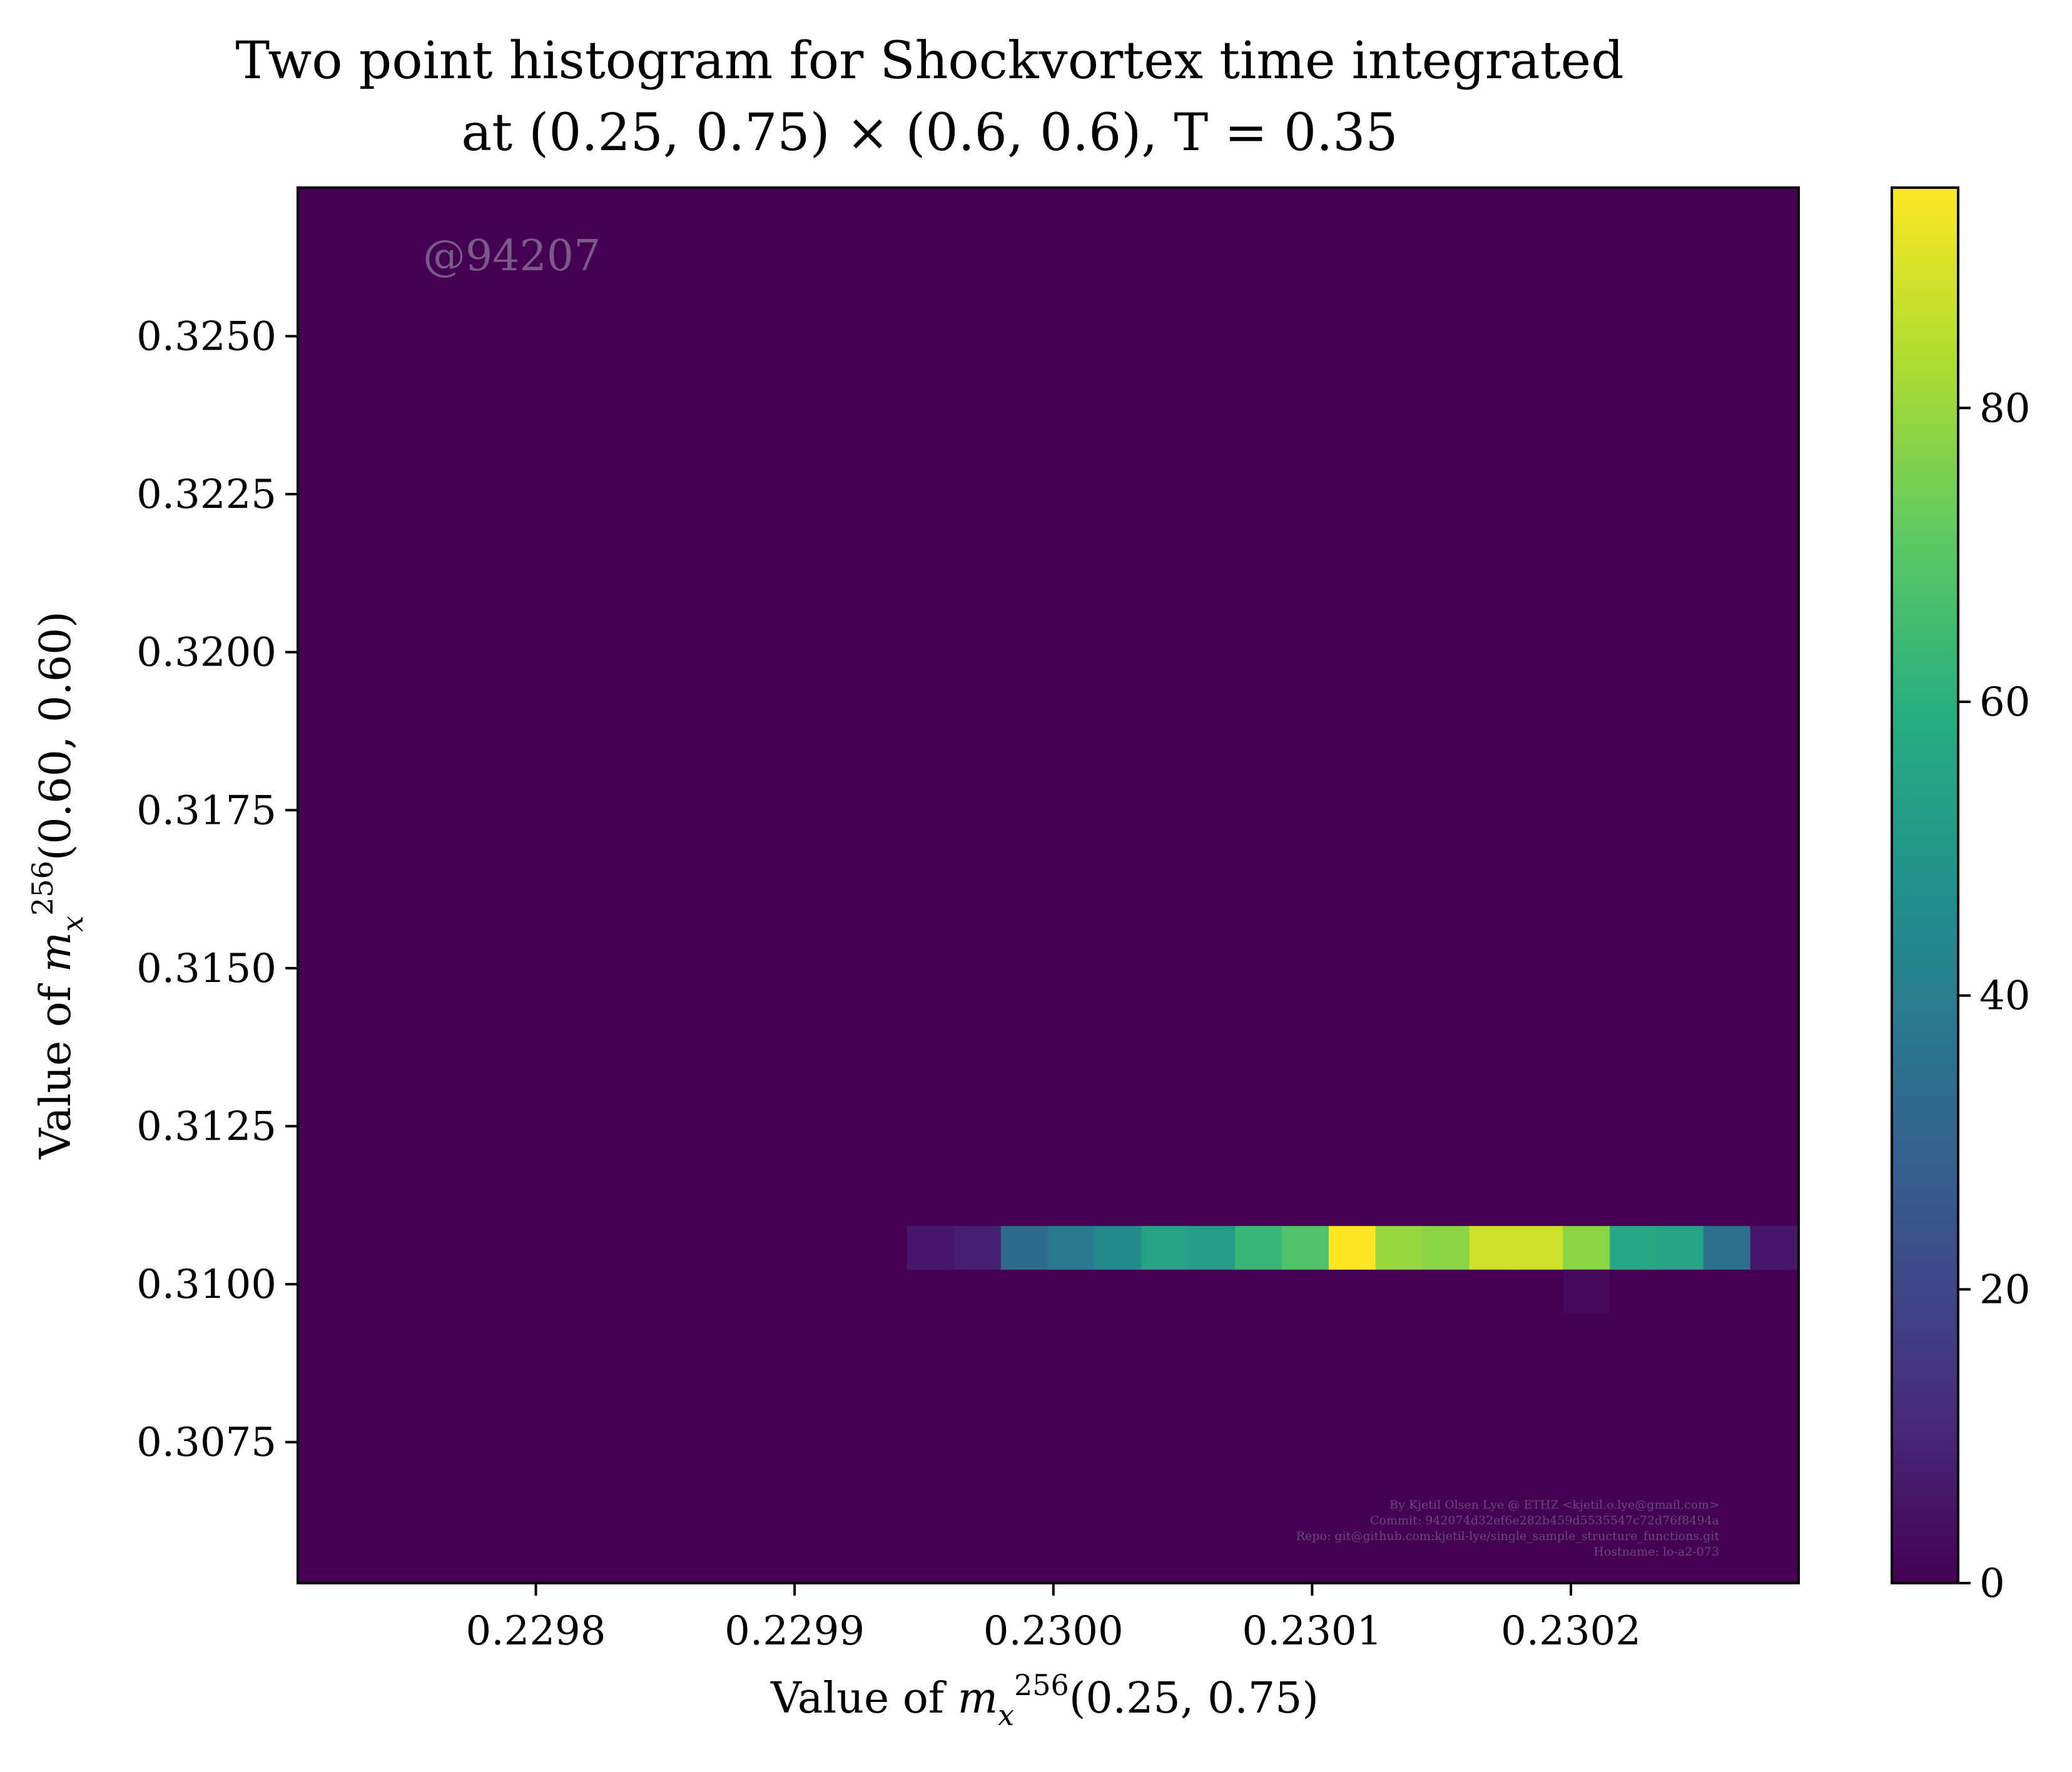  What do you see at coordinates (1571, 1631) in the screenshot?
I see `x-tick-label: 0.2302` at bounding box center [1571, 1631].